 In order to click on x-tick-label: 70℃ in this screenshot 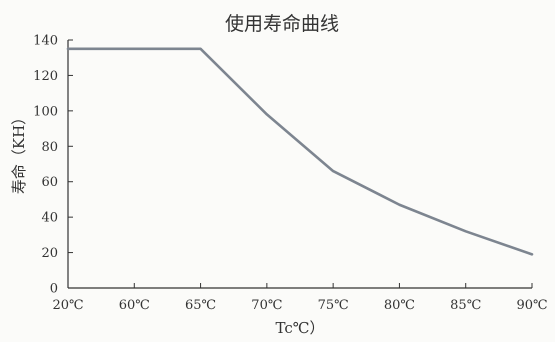, I will do `click(266, 305)`.